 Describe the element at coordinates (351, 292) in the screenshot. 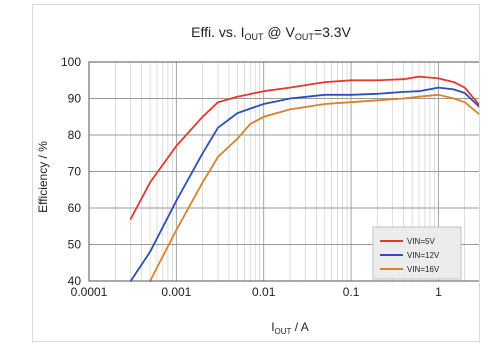

I see `x-tick-label: 0.1` at that location.